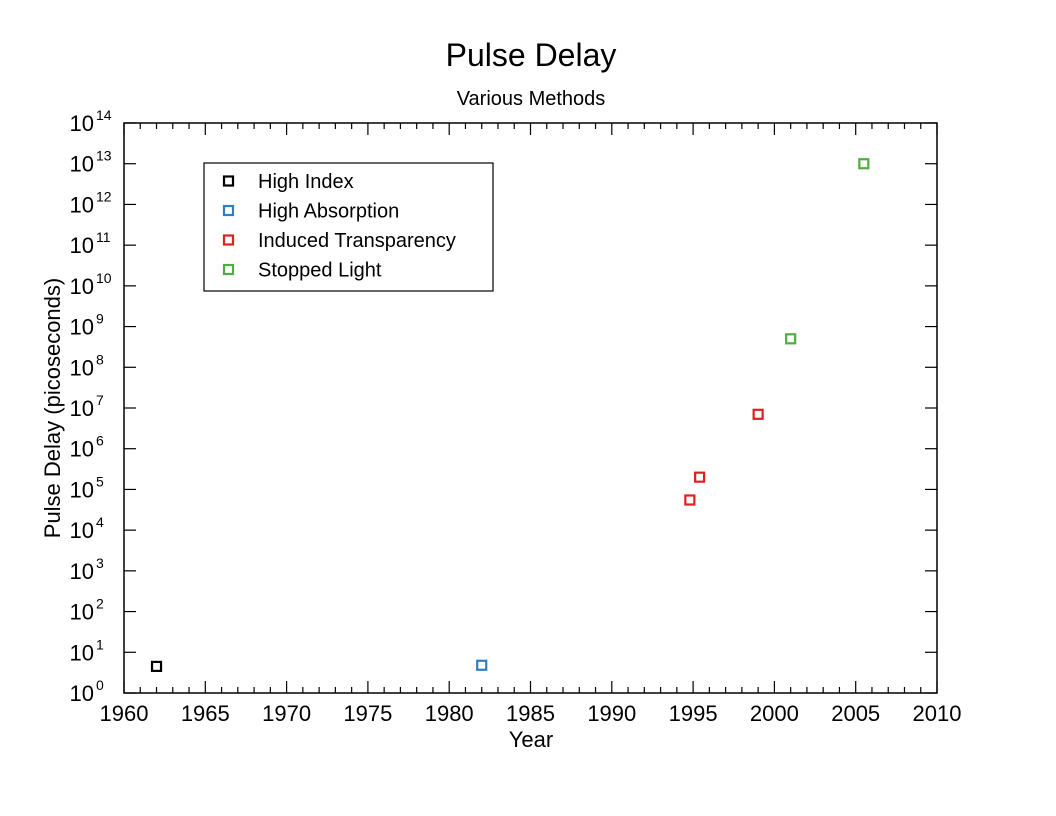 The width and height of the screenshot is (1056, 816). Describe the element at coordinates (104, 196) in the screenshot. I see `y-tick-exponent: 12` at that location.